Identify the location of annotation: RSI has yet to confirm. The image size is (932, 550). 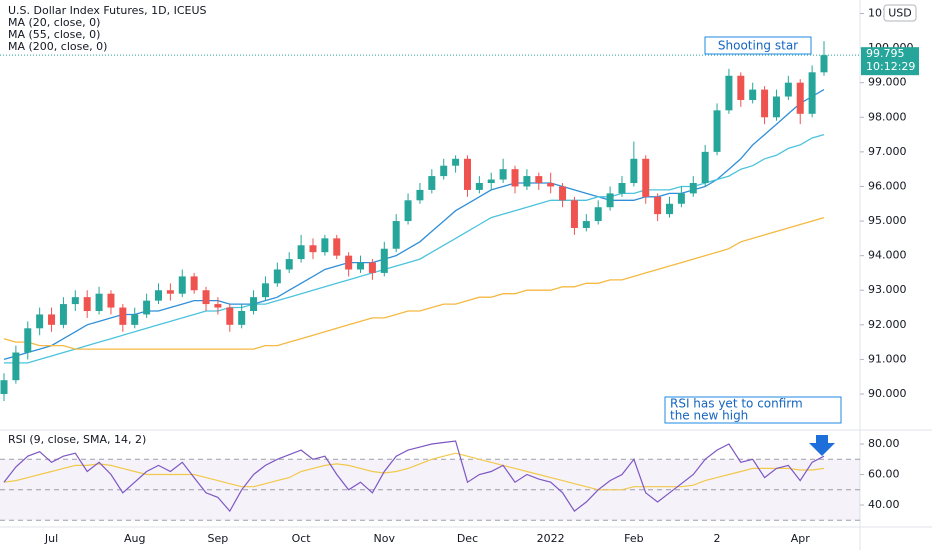
(736, 404).